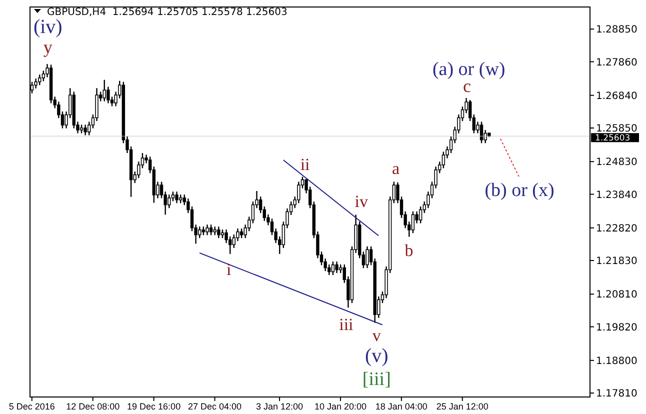 The width and height of the screenshot is (646, 414). What do you see at coordinates (401, 406) in the screenshot?
I see `x-tick-label: 18 Jan 04:00` at bounding box center [401, 406].